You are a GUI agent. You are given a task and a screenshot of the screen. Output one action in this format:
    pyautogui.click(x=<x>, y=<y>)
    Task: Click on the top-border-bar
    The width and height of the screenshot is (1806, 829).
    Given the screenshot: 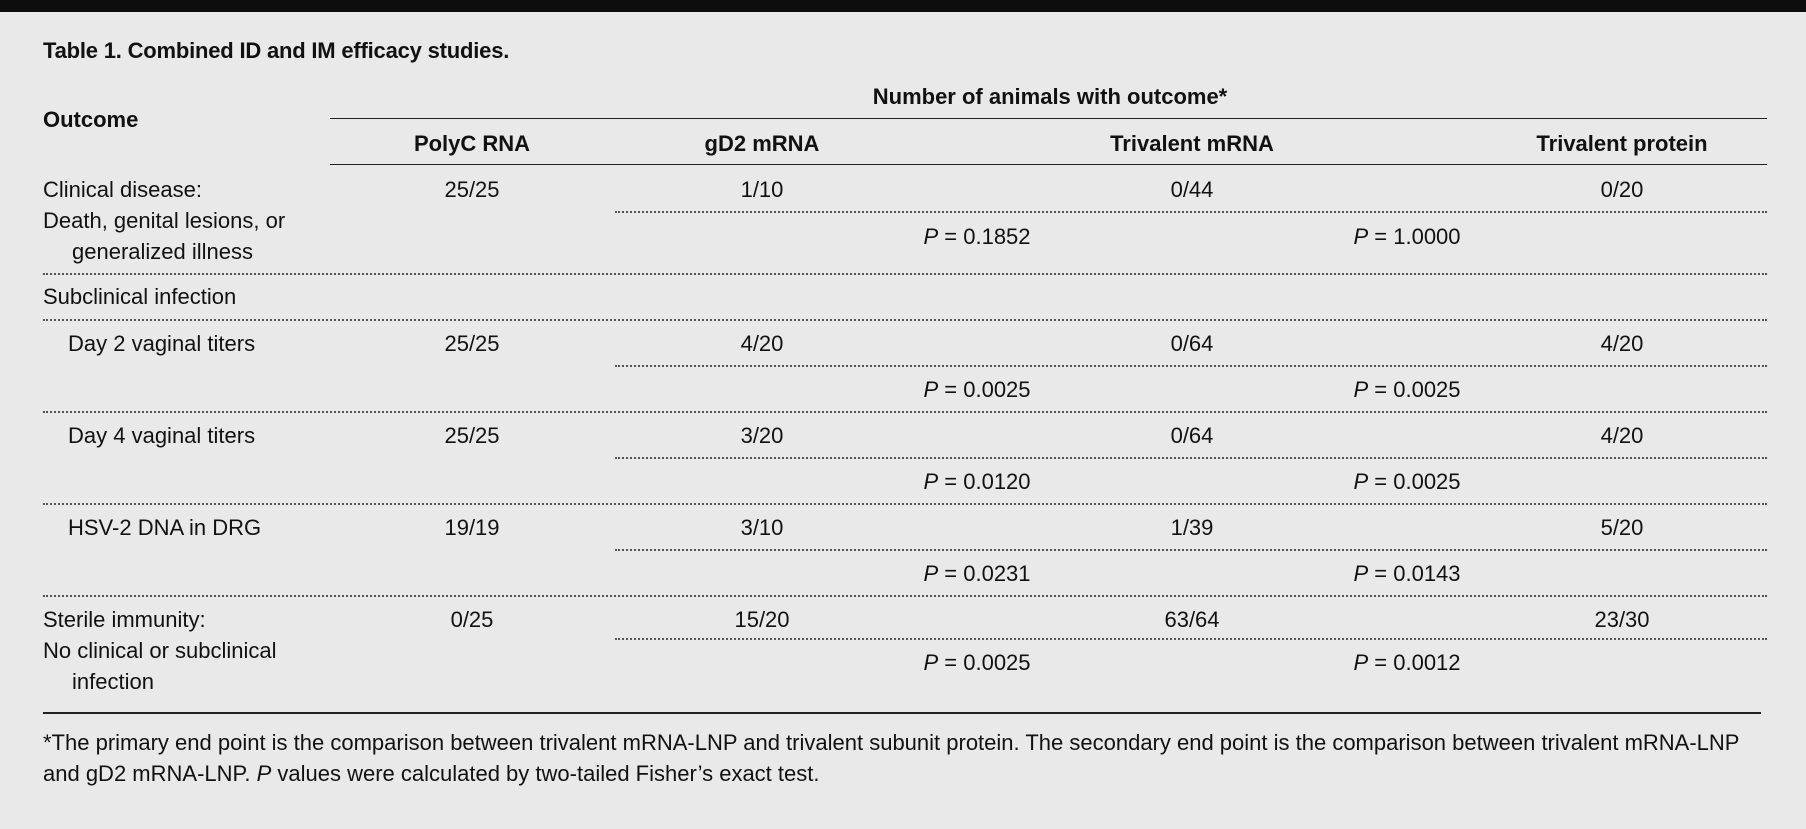 What is the action you would take?
    pyautogui.click(x=903, y=6)
    